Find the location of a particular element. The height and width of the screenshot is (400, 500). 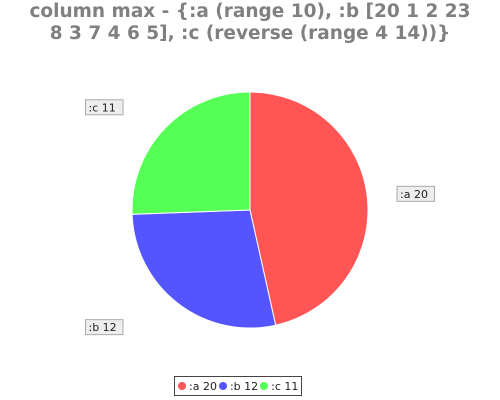

legend-label-b: :b 12 is located at coordinates (244, 386).